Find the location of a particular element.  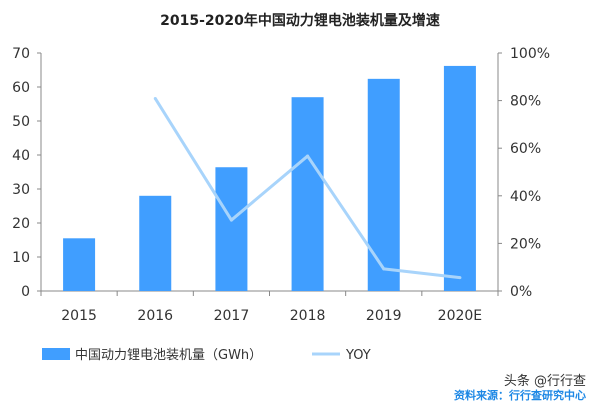

chart-title: 2015-2020年中国动力锂电池装机量及增速 is located at coordinates (300, 20).